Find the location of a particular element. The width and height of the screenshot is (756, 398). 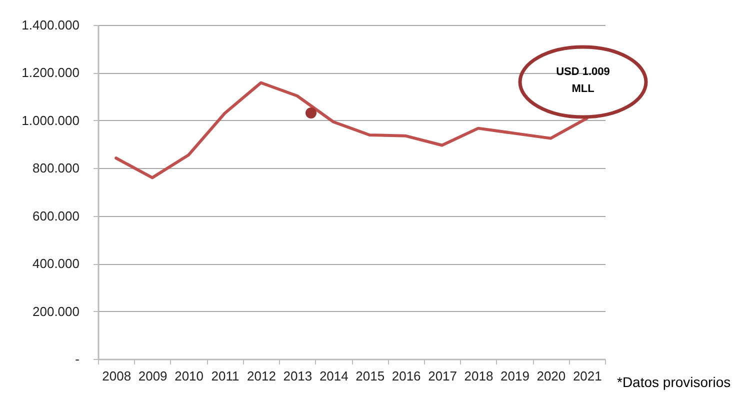

y-tick-label: 1.200.000 is located at coordinates (51, 72).